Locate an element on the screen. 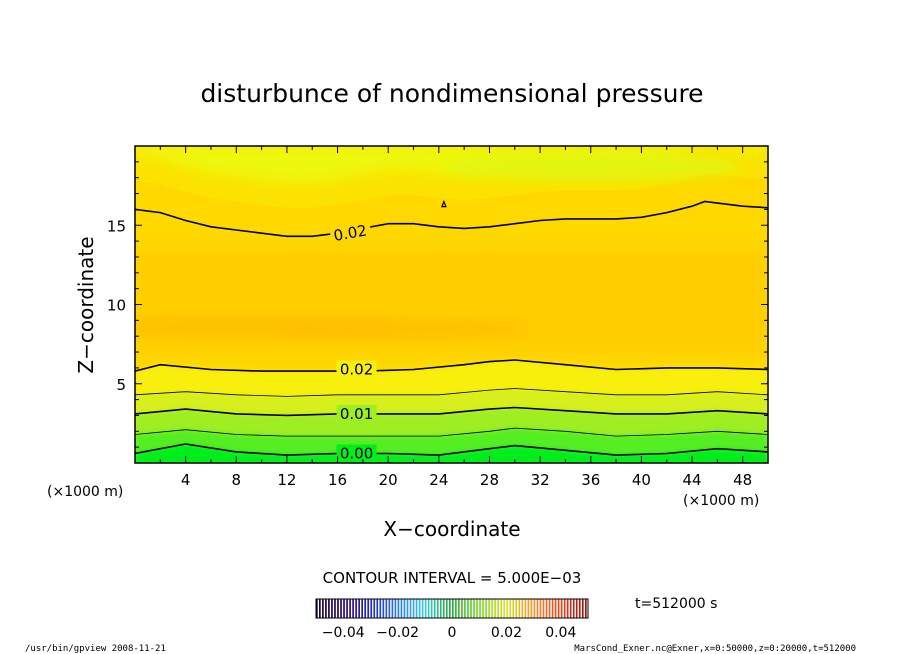  colorbar-tick-label: −0.02 is located at coordinates (397, 633).